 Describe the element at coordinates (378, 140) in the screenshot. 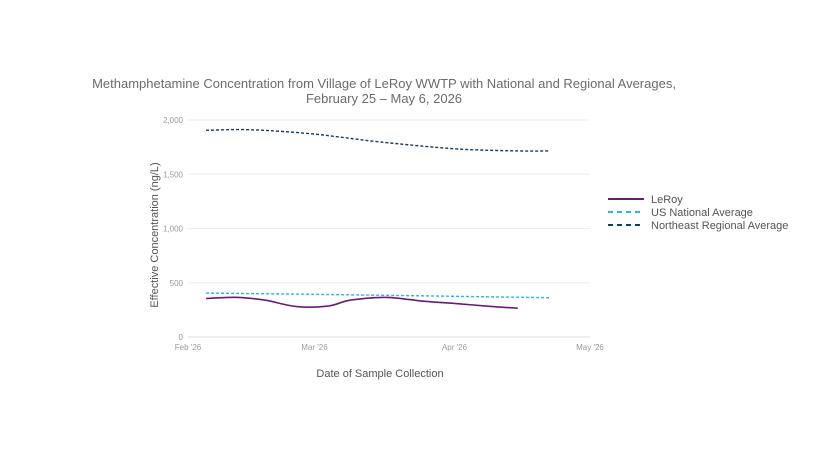

I see `series-line-northeast-regional-average` at that location.